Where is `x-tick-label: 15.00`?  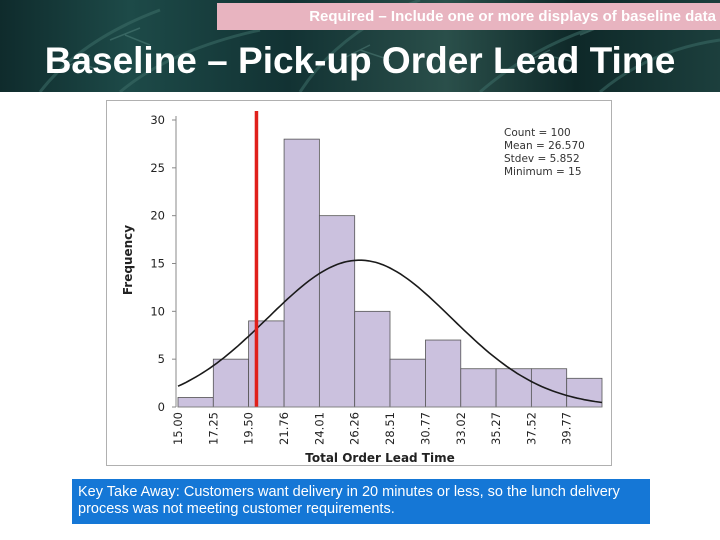 x-tick-label: 15.00 is located at coordinates (178, 428).